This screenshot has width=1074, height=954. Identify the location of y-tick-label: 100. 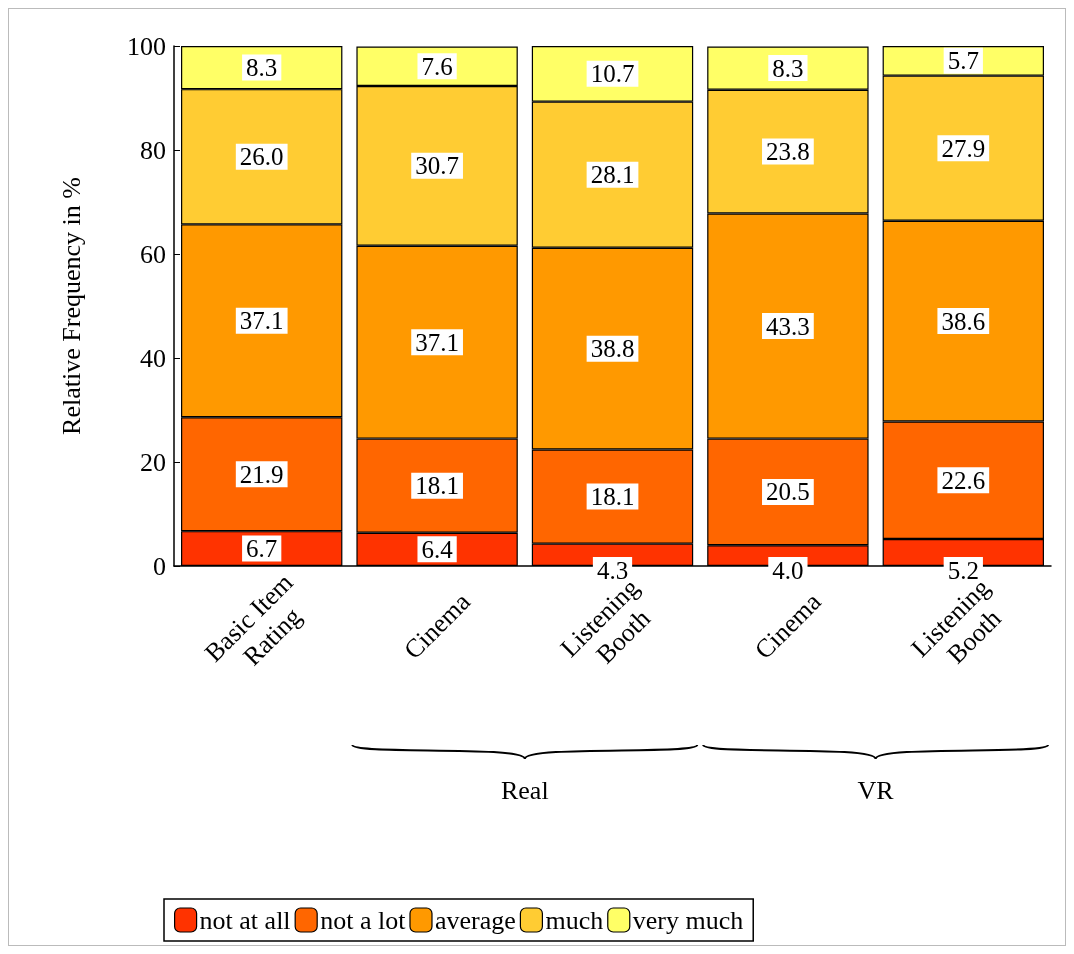
(146, 46).